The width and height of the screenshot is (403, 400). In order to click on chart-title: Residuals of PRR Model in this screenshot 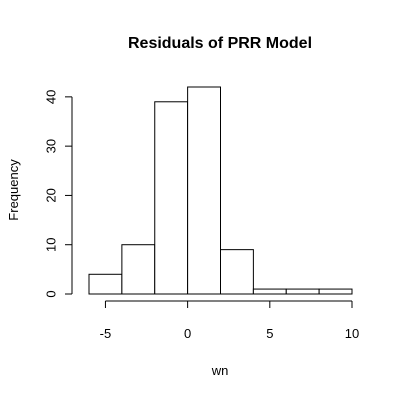, I will do `click(220, 43)`.